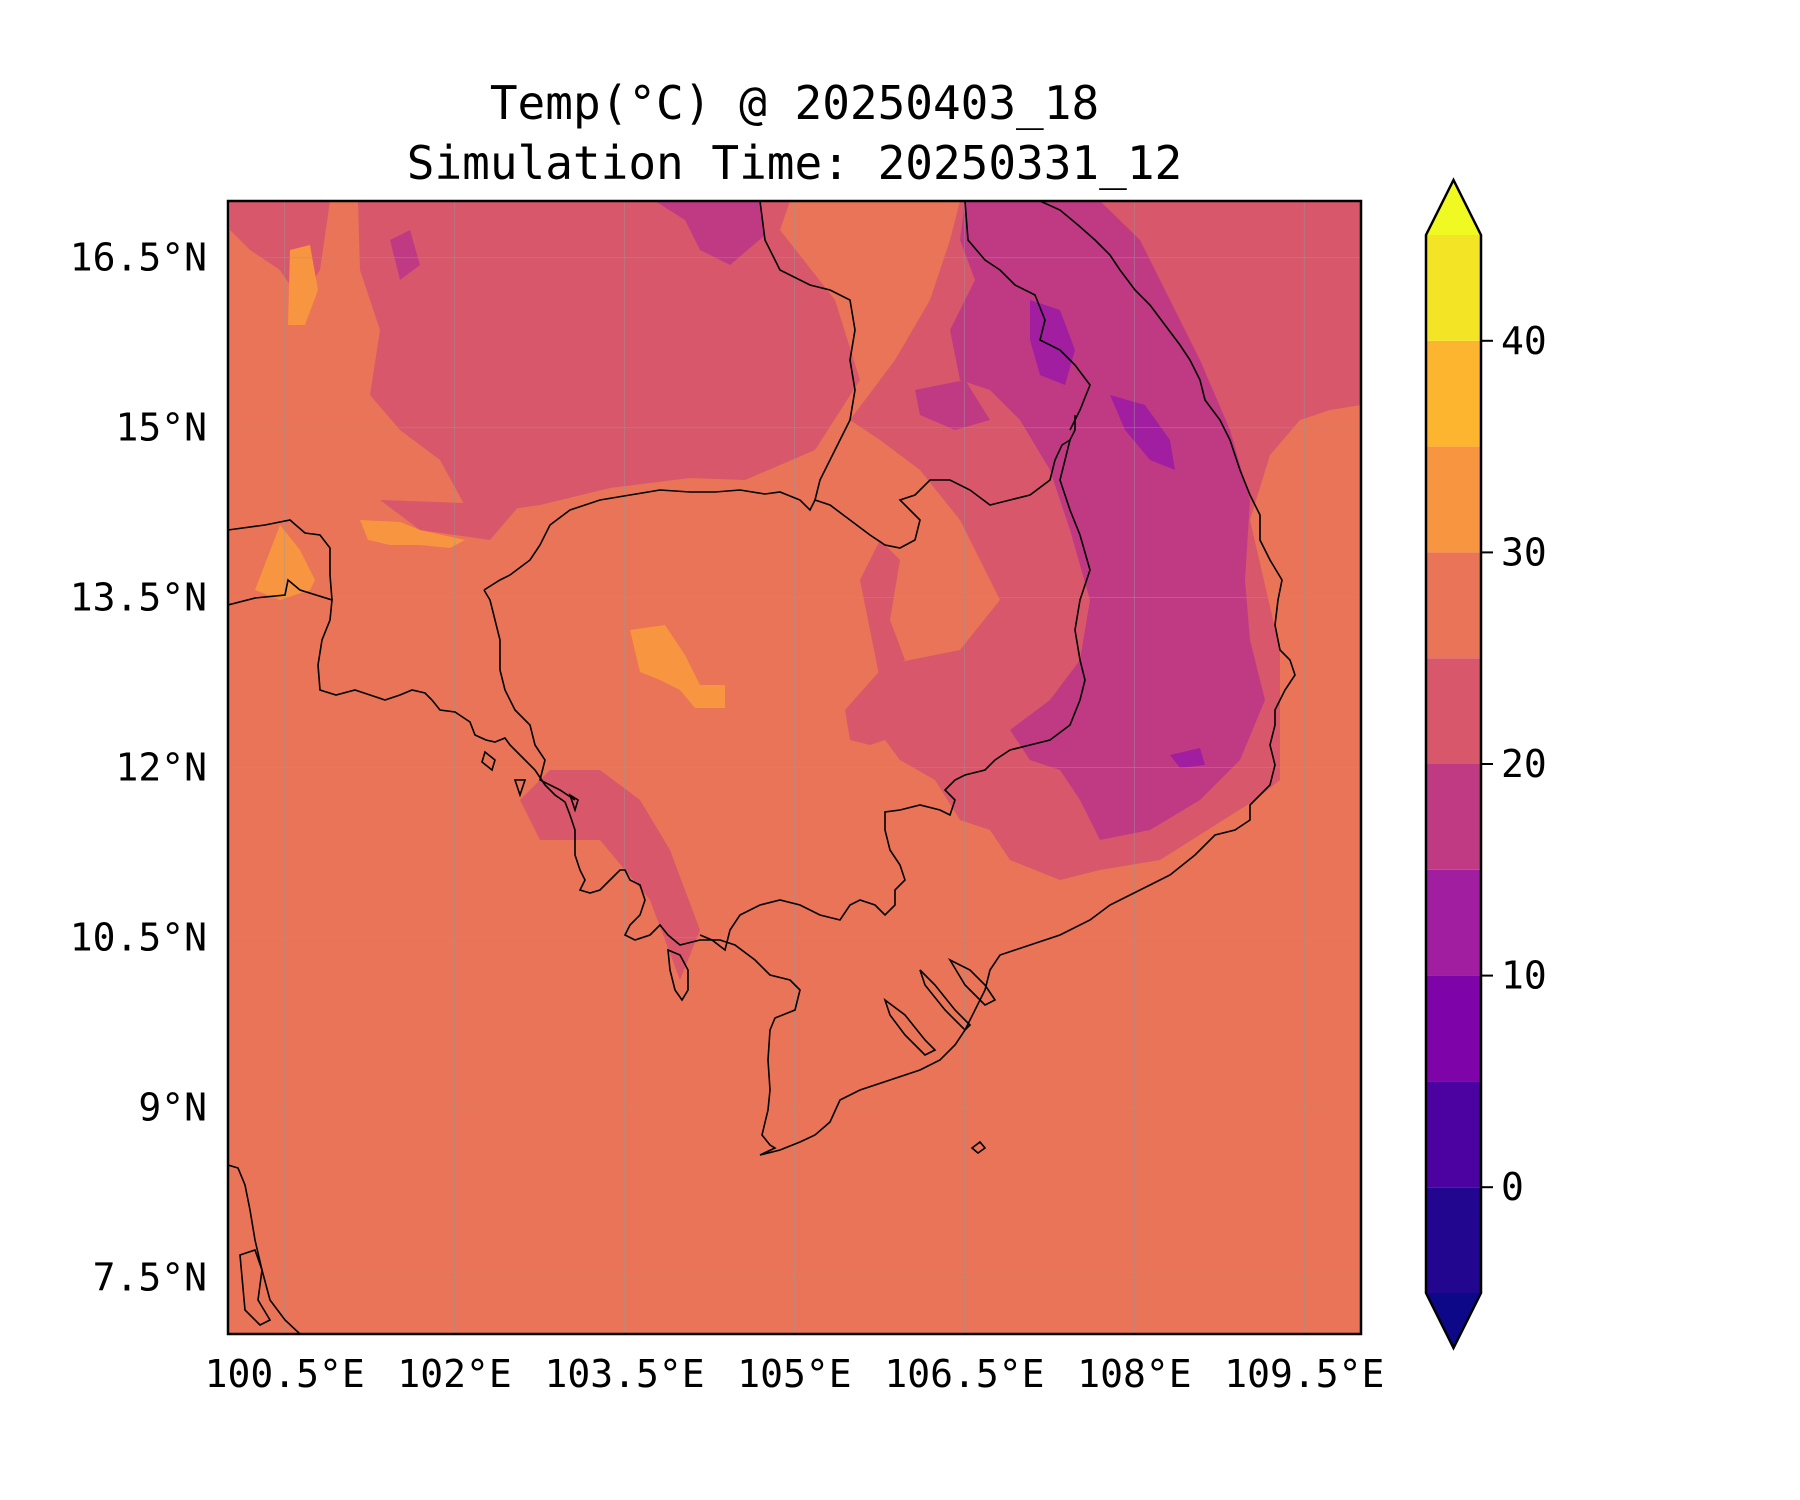 This screenshot has width=1800, height=1500. Describe the element at coordinates (1512, 1187) in the screenshot. I see `colorbar-tick-label: 0` at that location.